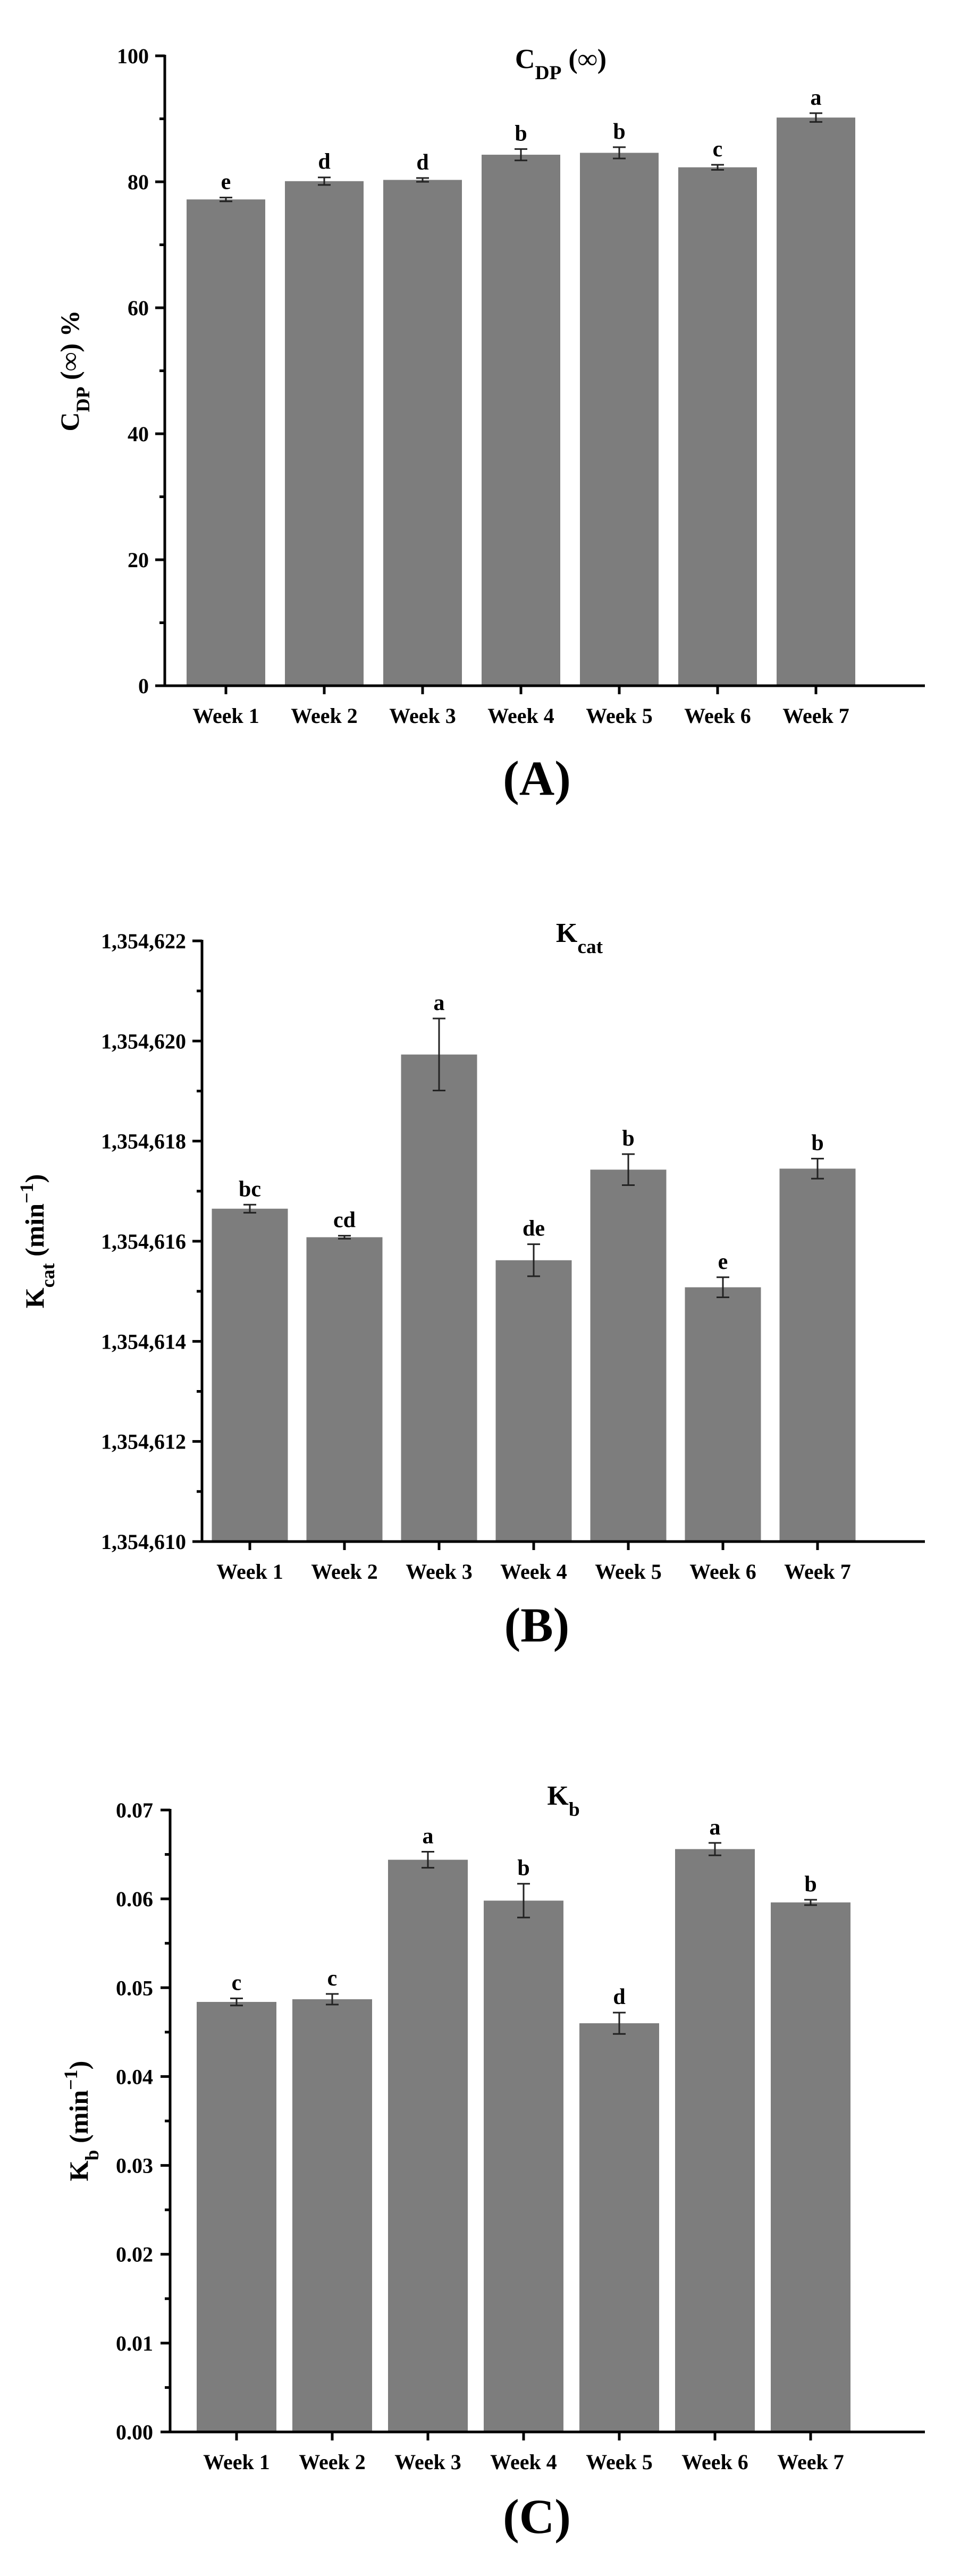 Image resolution: width=977 pixels, height=2576 pixels. I want to click on panel-label: (A), so click(537, 778).